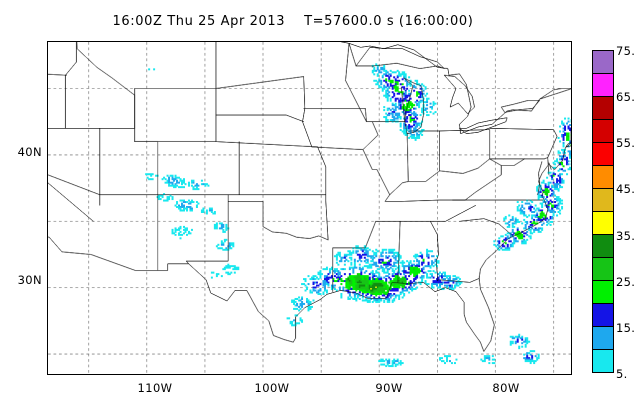  I want to click on colorbar-tick-55: 55., so click(626, 143).